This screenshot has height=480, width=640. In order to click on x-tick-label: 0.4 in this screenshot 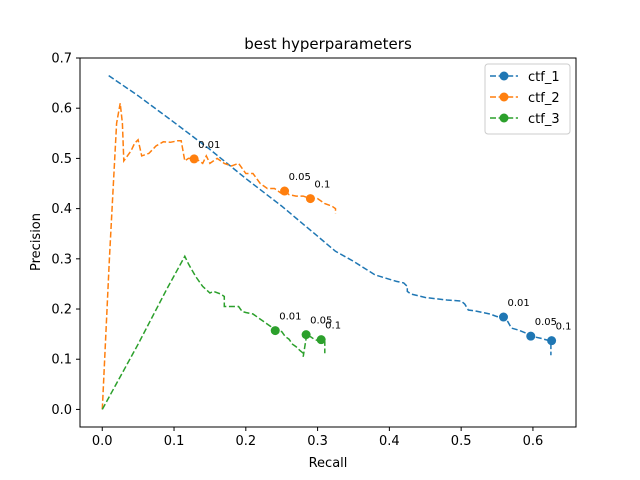, I will do `click(389, 441)`.